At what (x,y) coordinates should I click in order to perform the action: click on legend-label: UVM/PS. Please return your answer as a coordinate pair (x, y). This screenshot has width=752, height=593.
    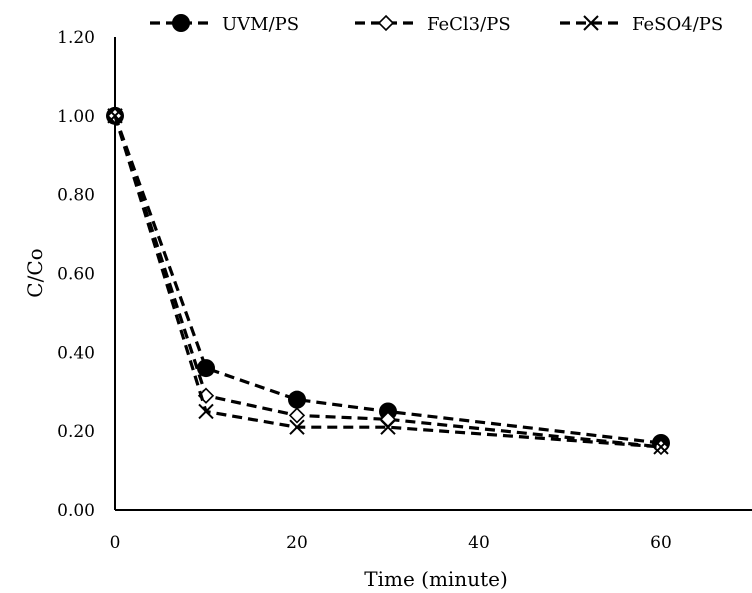
    Looking at the image, I should click on (260, 24).